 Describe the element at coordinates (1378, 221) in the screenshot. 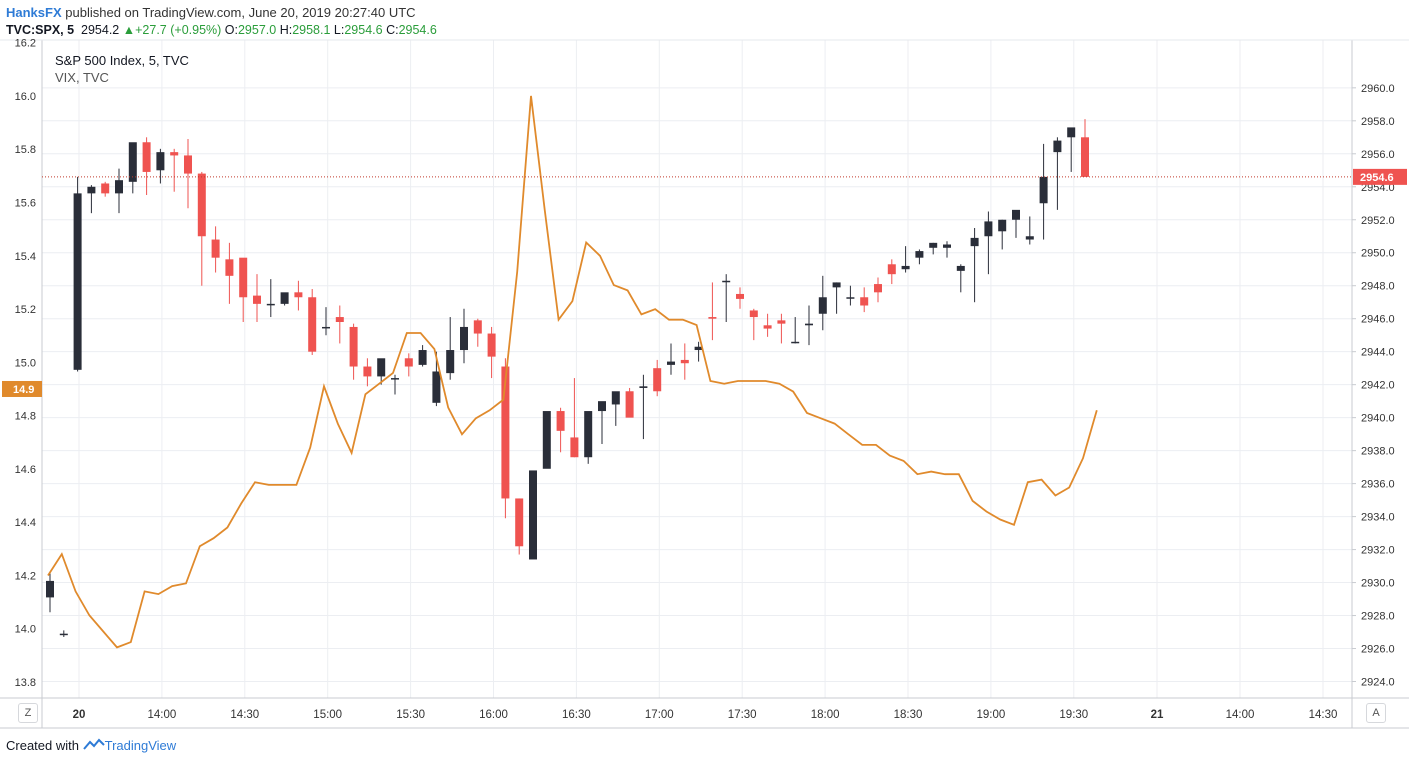

I see `right-tick-label: 2952.0` at that location.